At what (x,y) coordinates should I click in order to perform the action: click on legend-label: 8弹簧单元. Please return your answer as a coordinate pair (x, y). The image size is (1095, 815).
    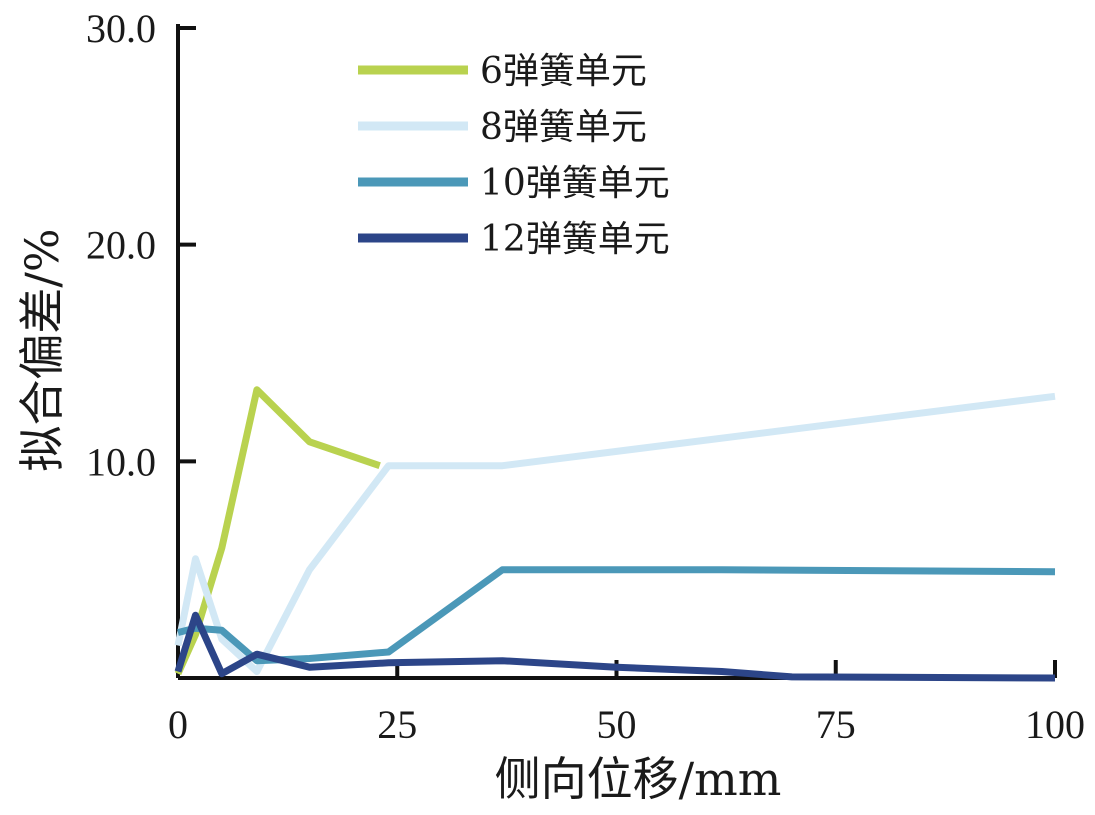
    Looking at the image, I should click on (563, 127).